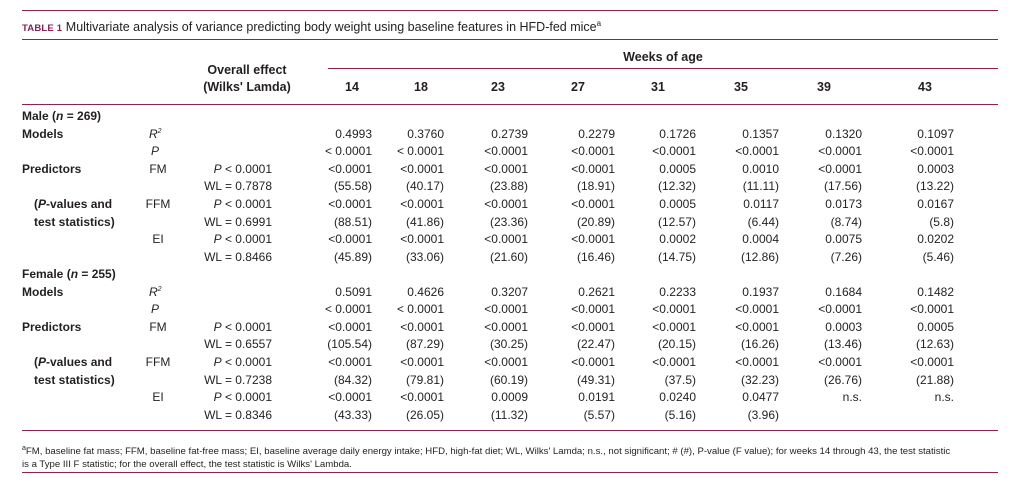 This screenshot has width=1024, height=491. What do you see at coordinates (674, 151) in the screenshot?
I see `male-p-week-31: <0.0001` at bounding box center [674, 151].